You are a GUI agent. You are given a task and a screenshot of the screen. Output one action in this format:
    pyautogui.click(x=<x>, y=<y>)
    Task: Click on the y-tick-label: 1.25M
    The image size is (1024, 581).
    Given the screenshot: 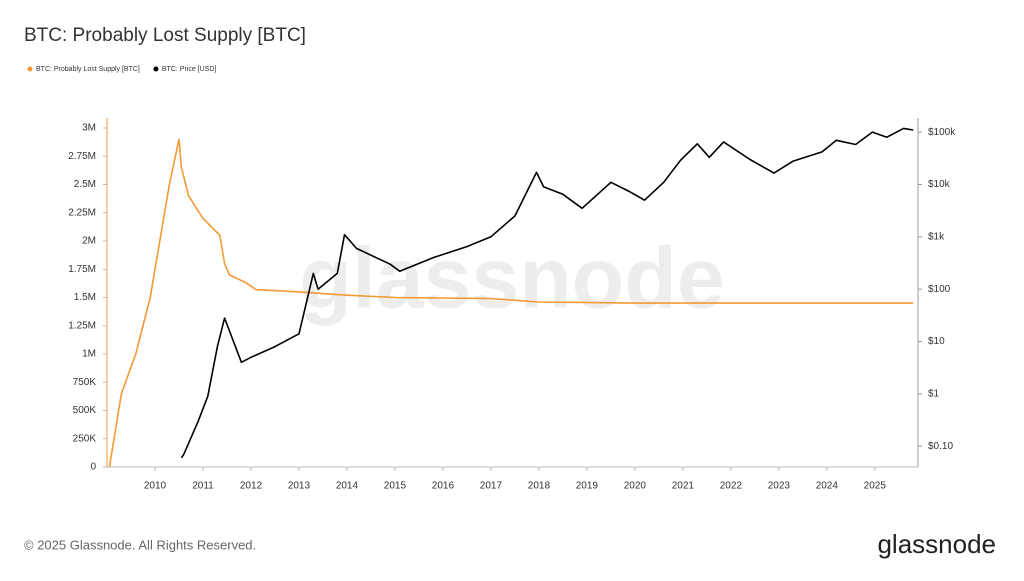 What is the action you would take?
    pyautogui.click(x=82, y=325)
    